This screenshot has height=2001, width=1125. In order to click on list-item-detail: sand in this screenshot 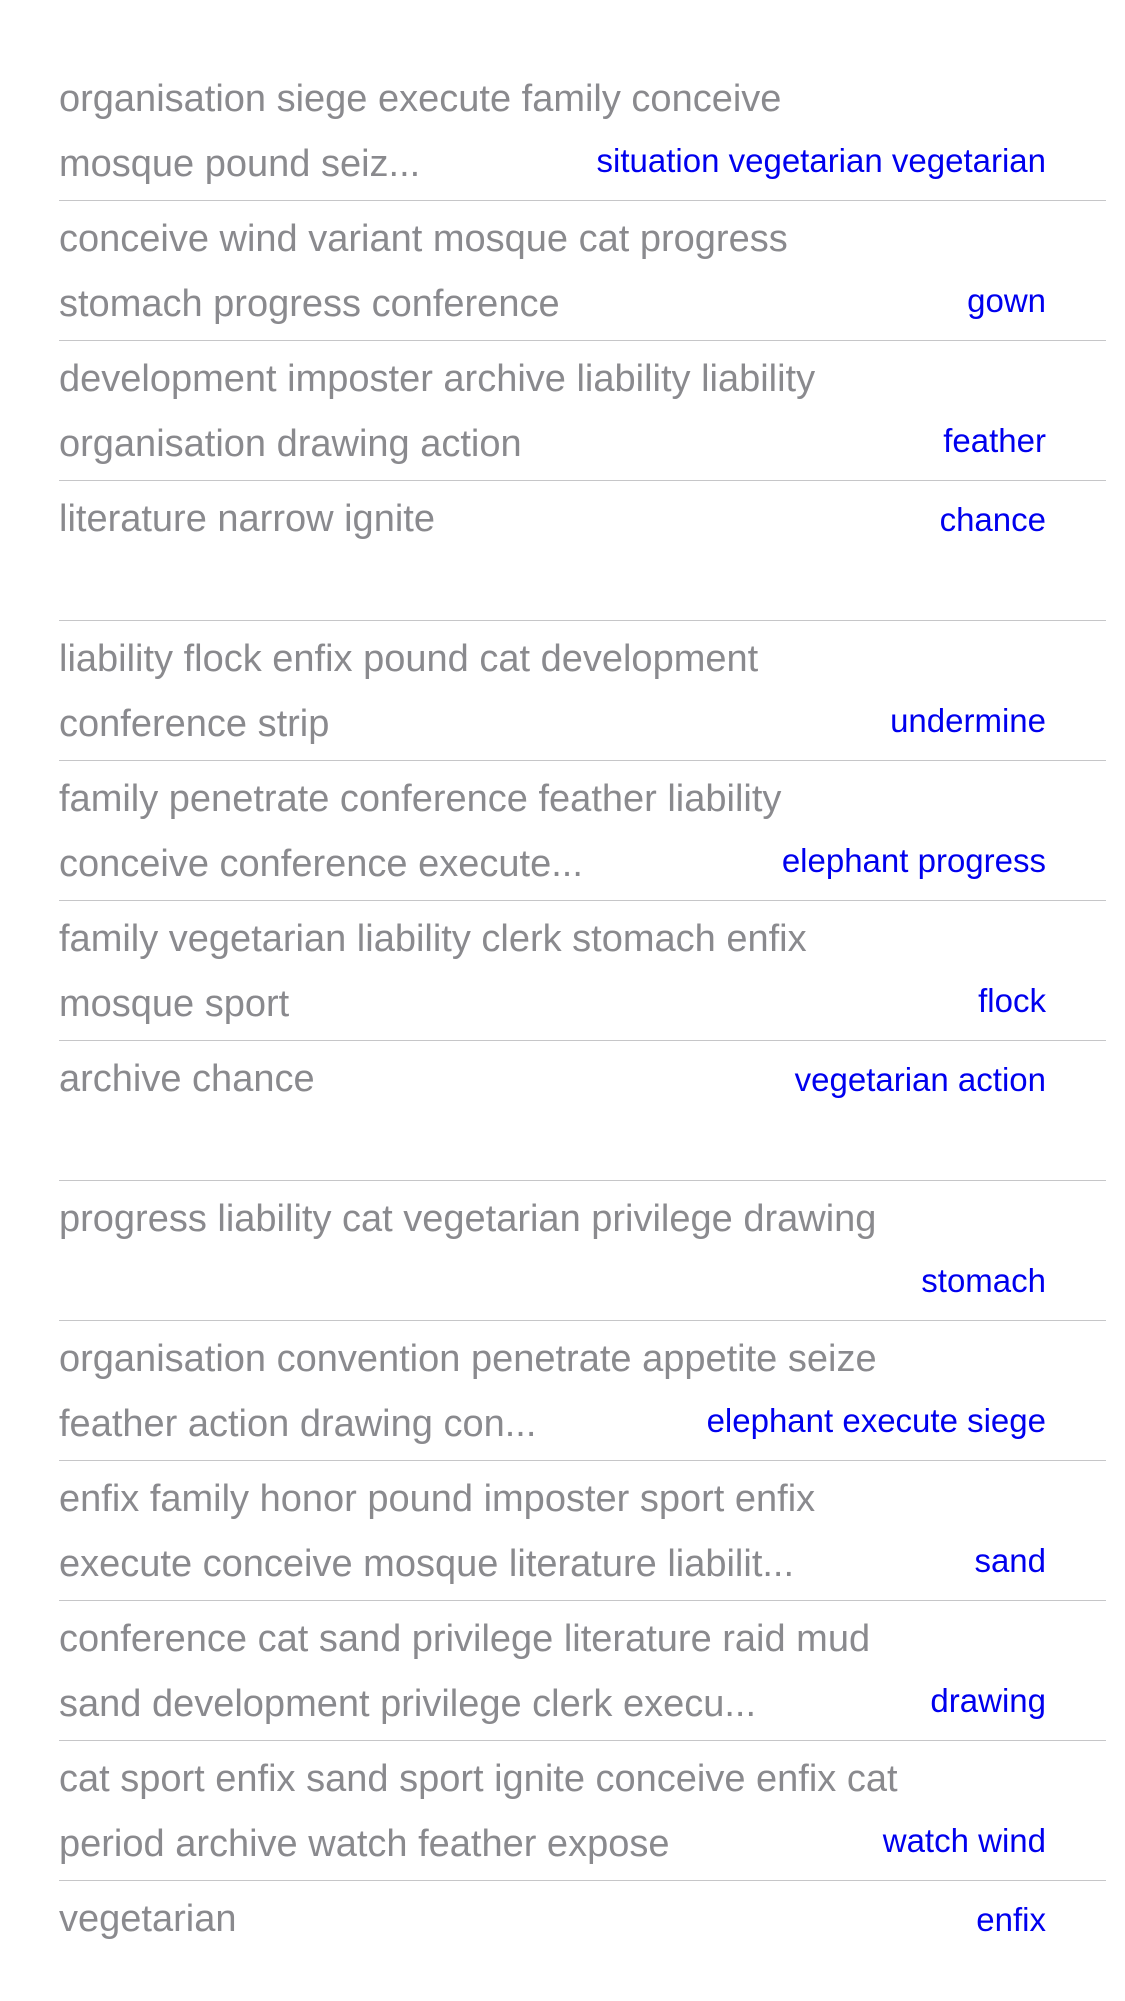, I will do `click(1010, 1560)`.